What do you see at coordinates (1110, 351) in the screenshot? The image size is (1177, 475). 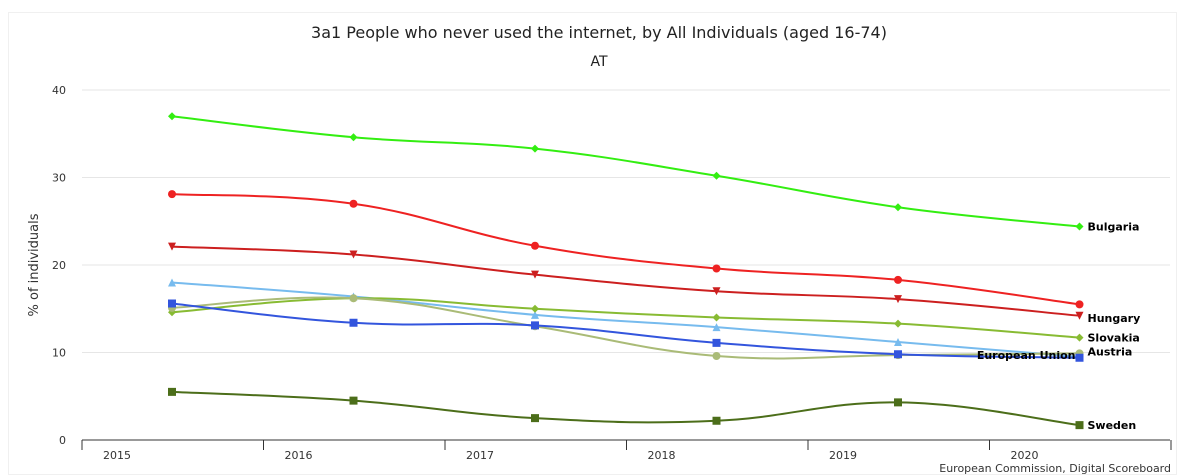 I see `series-label: Austria` at bounding box center [1110, 351].